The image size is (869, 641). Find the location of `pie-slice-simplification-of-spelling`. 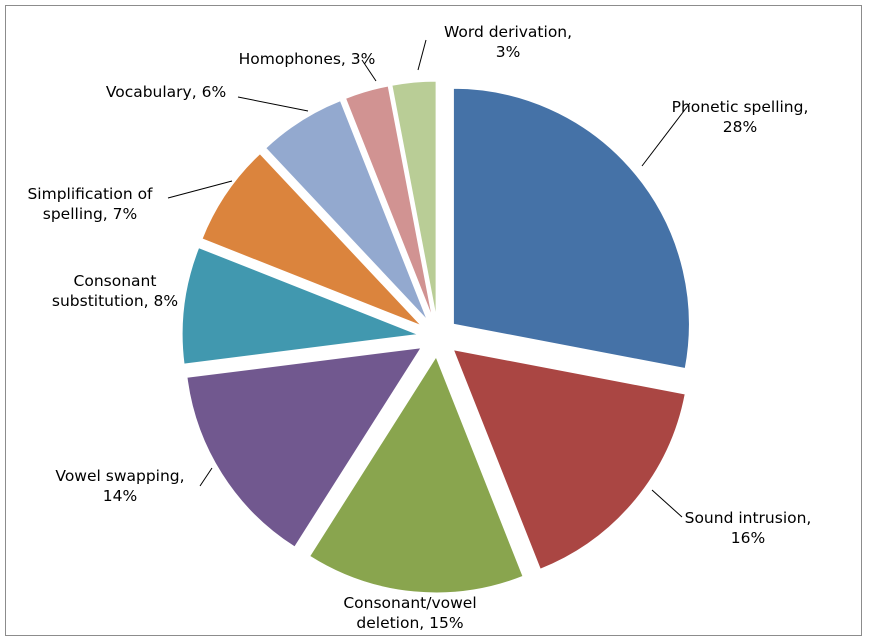

pie-slice-simplification-of-spelling is located at coordinates (311, 240).